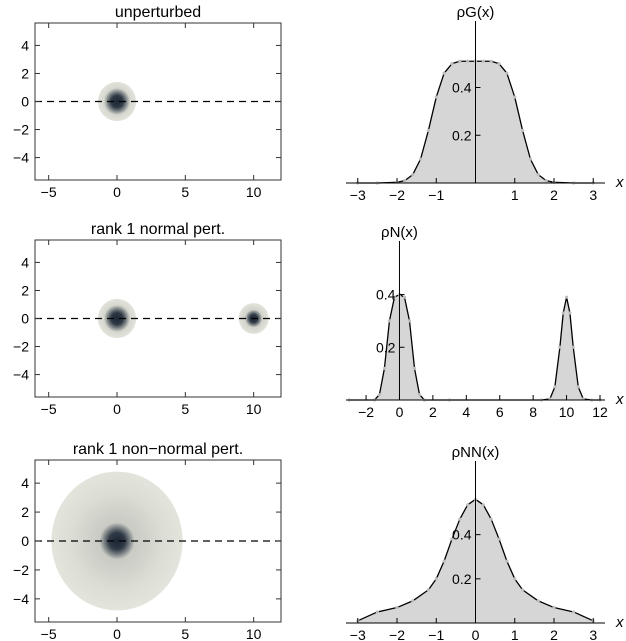 The image size is (626, 641). Describe the element at coordinates (462, 135) in the screenshot. I see `y-tick-label: 0.2` at that location.